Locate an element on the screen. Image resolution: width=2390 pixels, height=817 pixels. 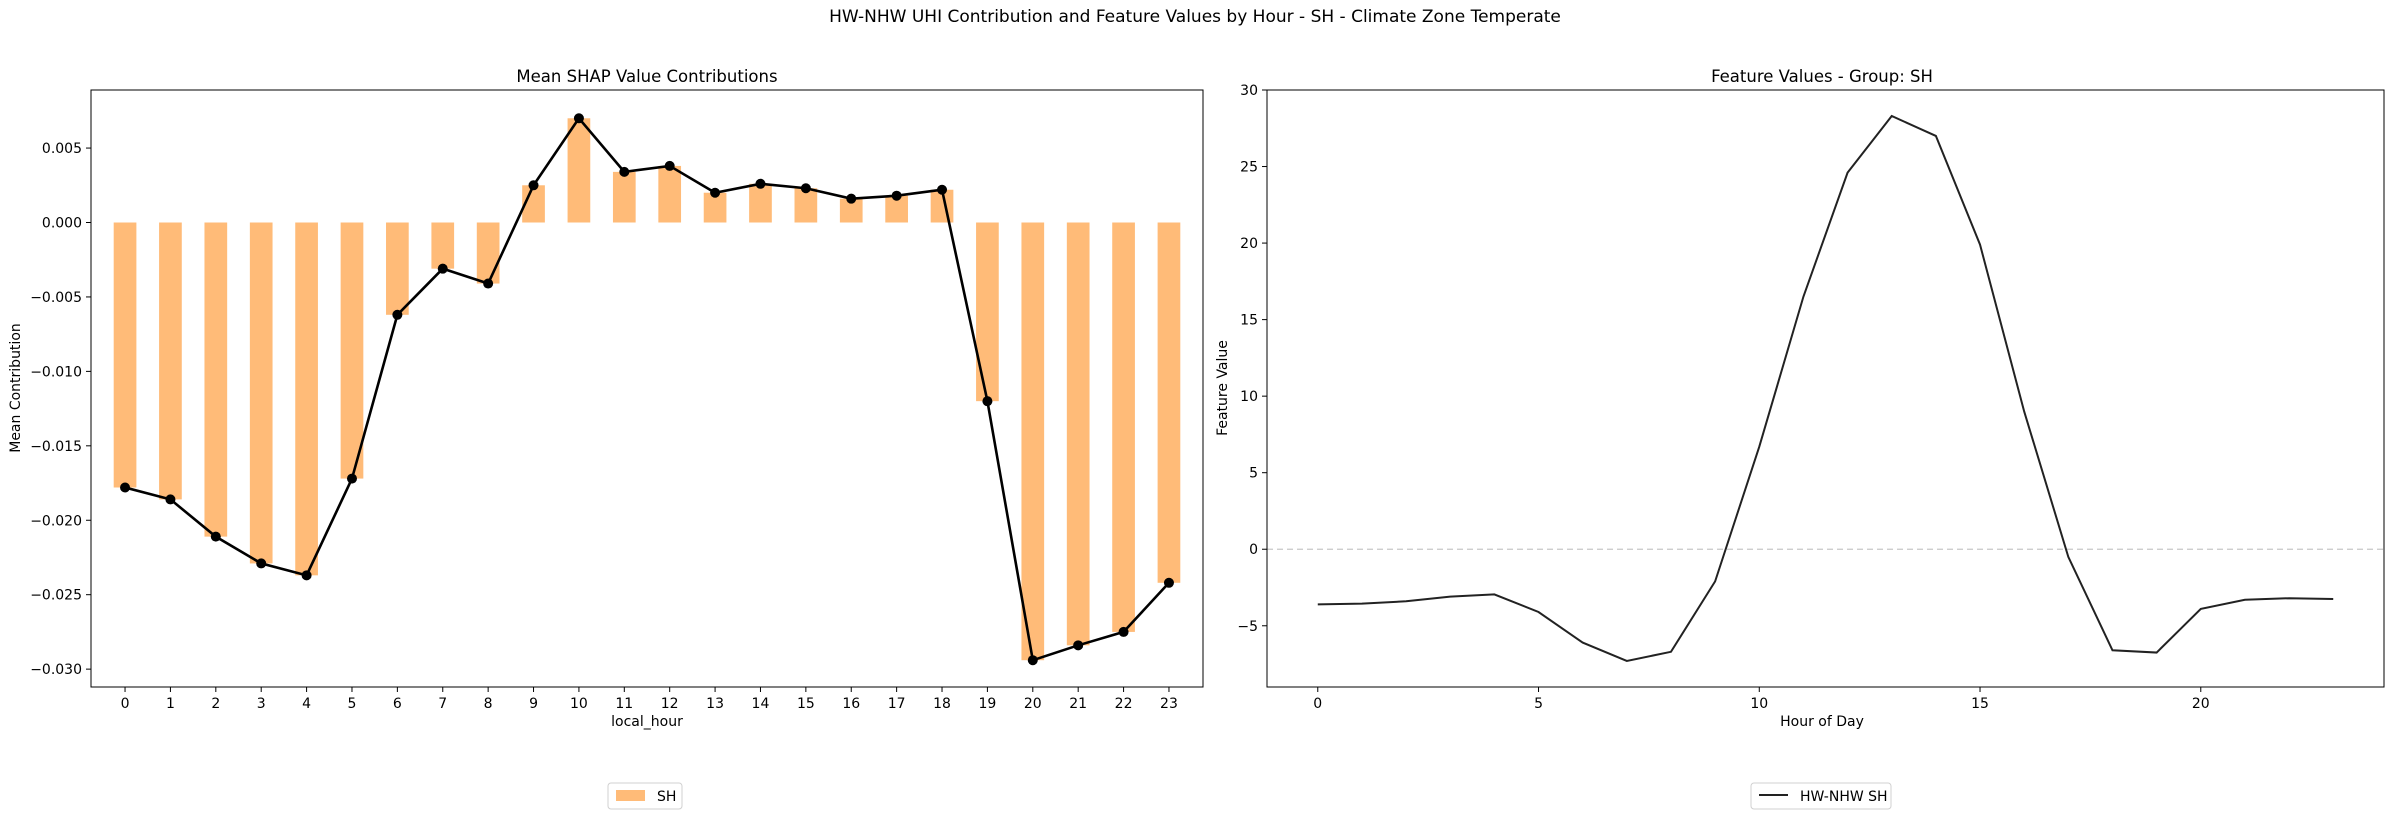
feature-x-tick-label: 10 is located at coordinates (1759, 704).